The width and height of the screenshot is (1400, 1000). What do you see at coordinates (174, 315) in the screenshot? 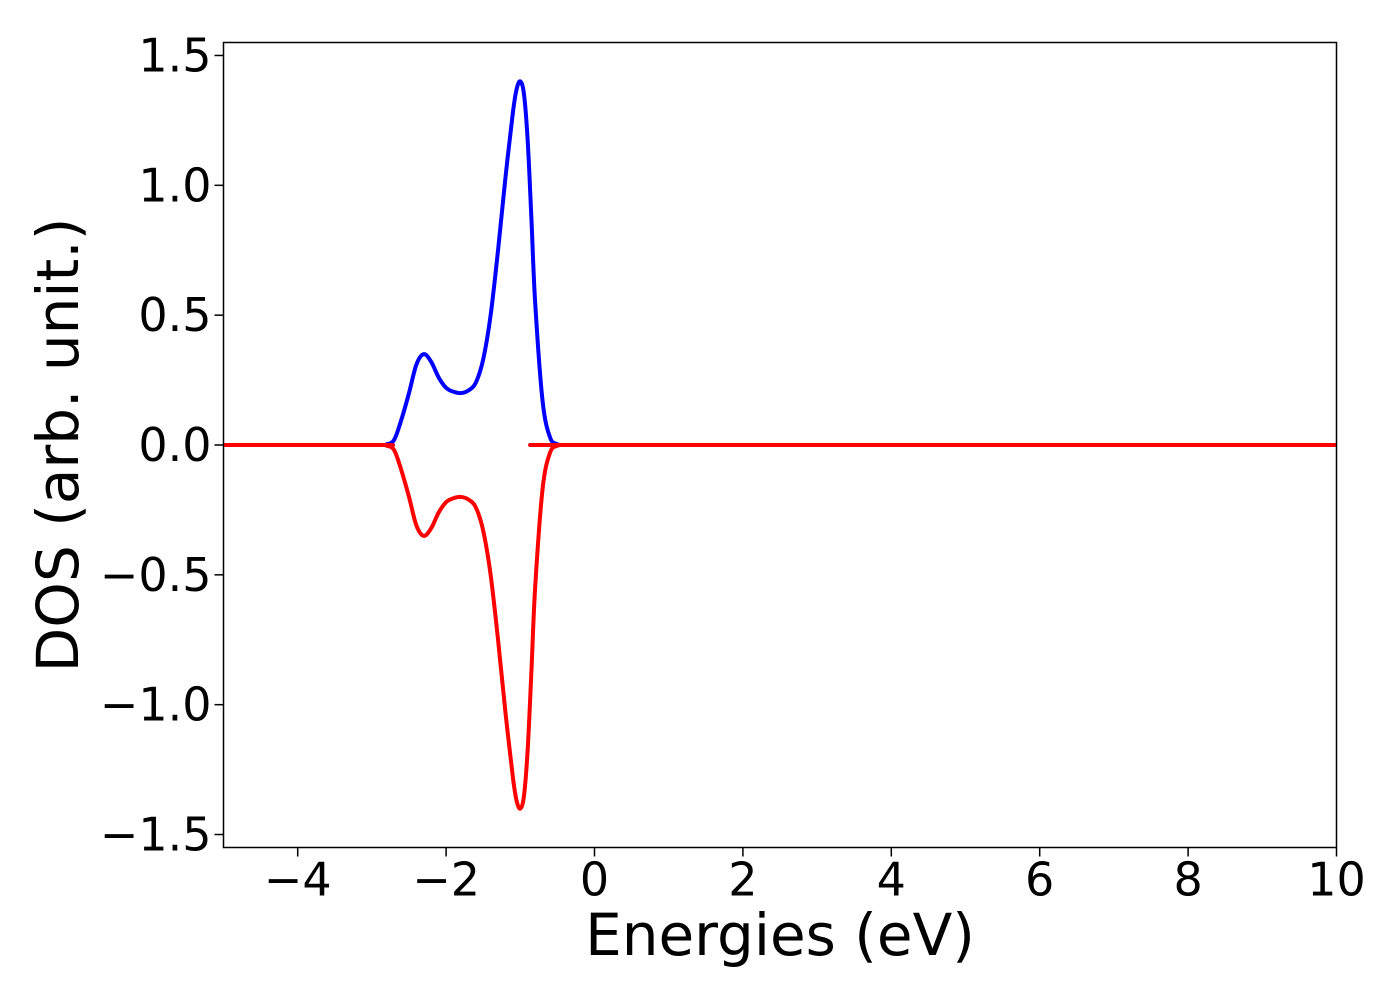
I see `y-tick-label: 0.5` at bounding box center [174, 315].